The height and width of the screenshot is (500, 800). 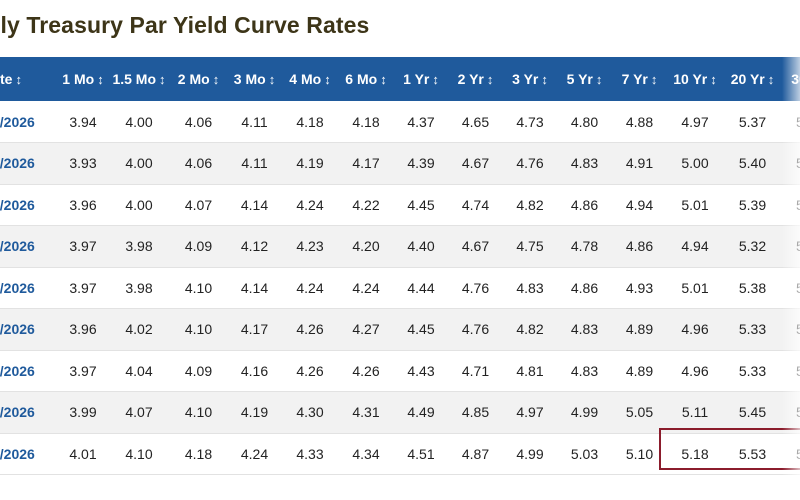 I want to click on column-header: 4 Mo ↕, so click(x=310, y=79).